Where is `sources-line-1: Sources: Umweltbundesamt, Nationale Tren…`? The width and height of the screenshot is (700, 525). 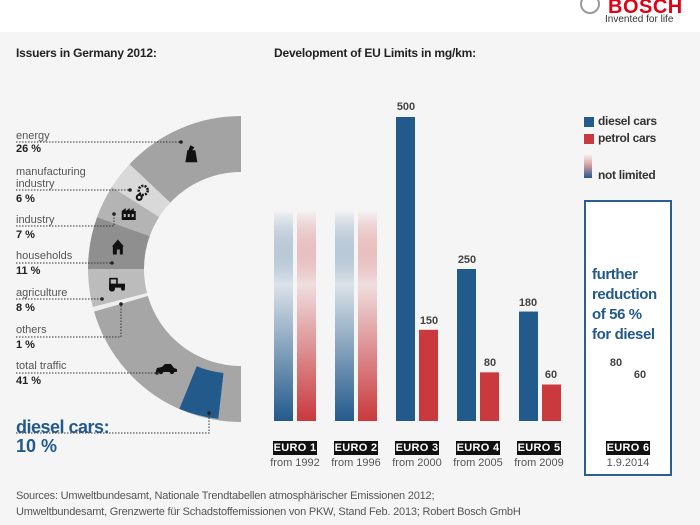 sources-line-1: Sources: Umweltbundesamt, Nationale Tren… is located at coordinates (225, 496).